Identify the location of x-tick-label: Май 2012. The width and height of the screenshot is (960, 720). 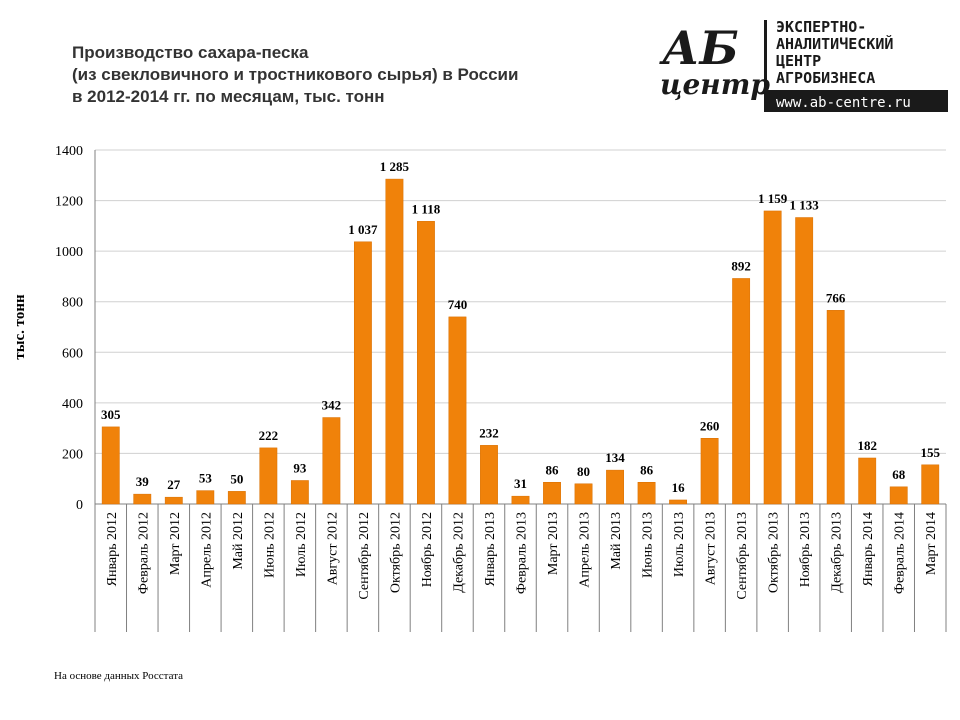
(238, 541).